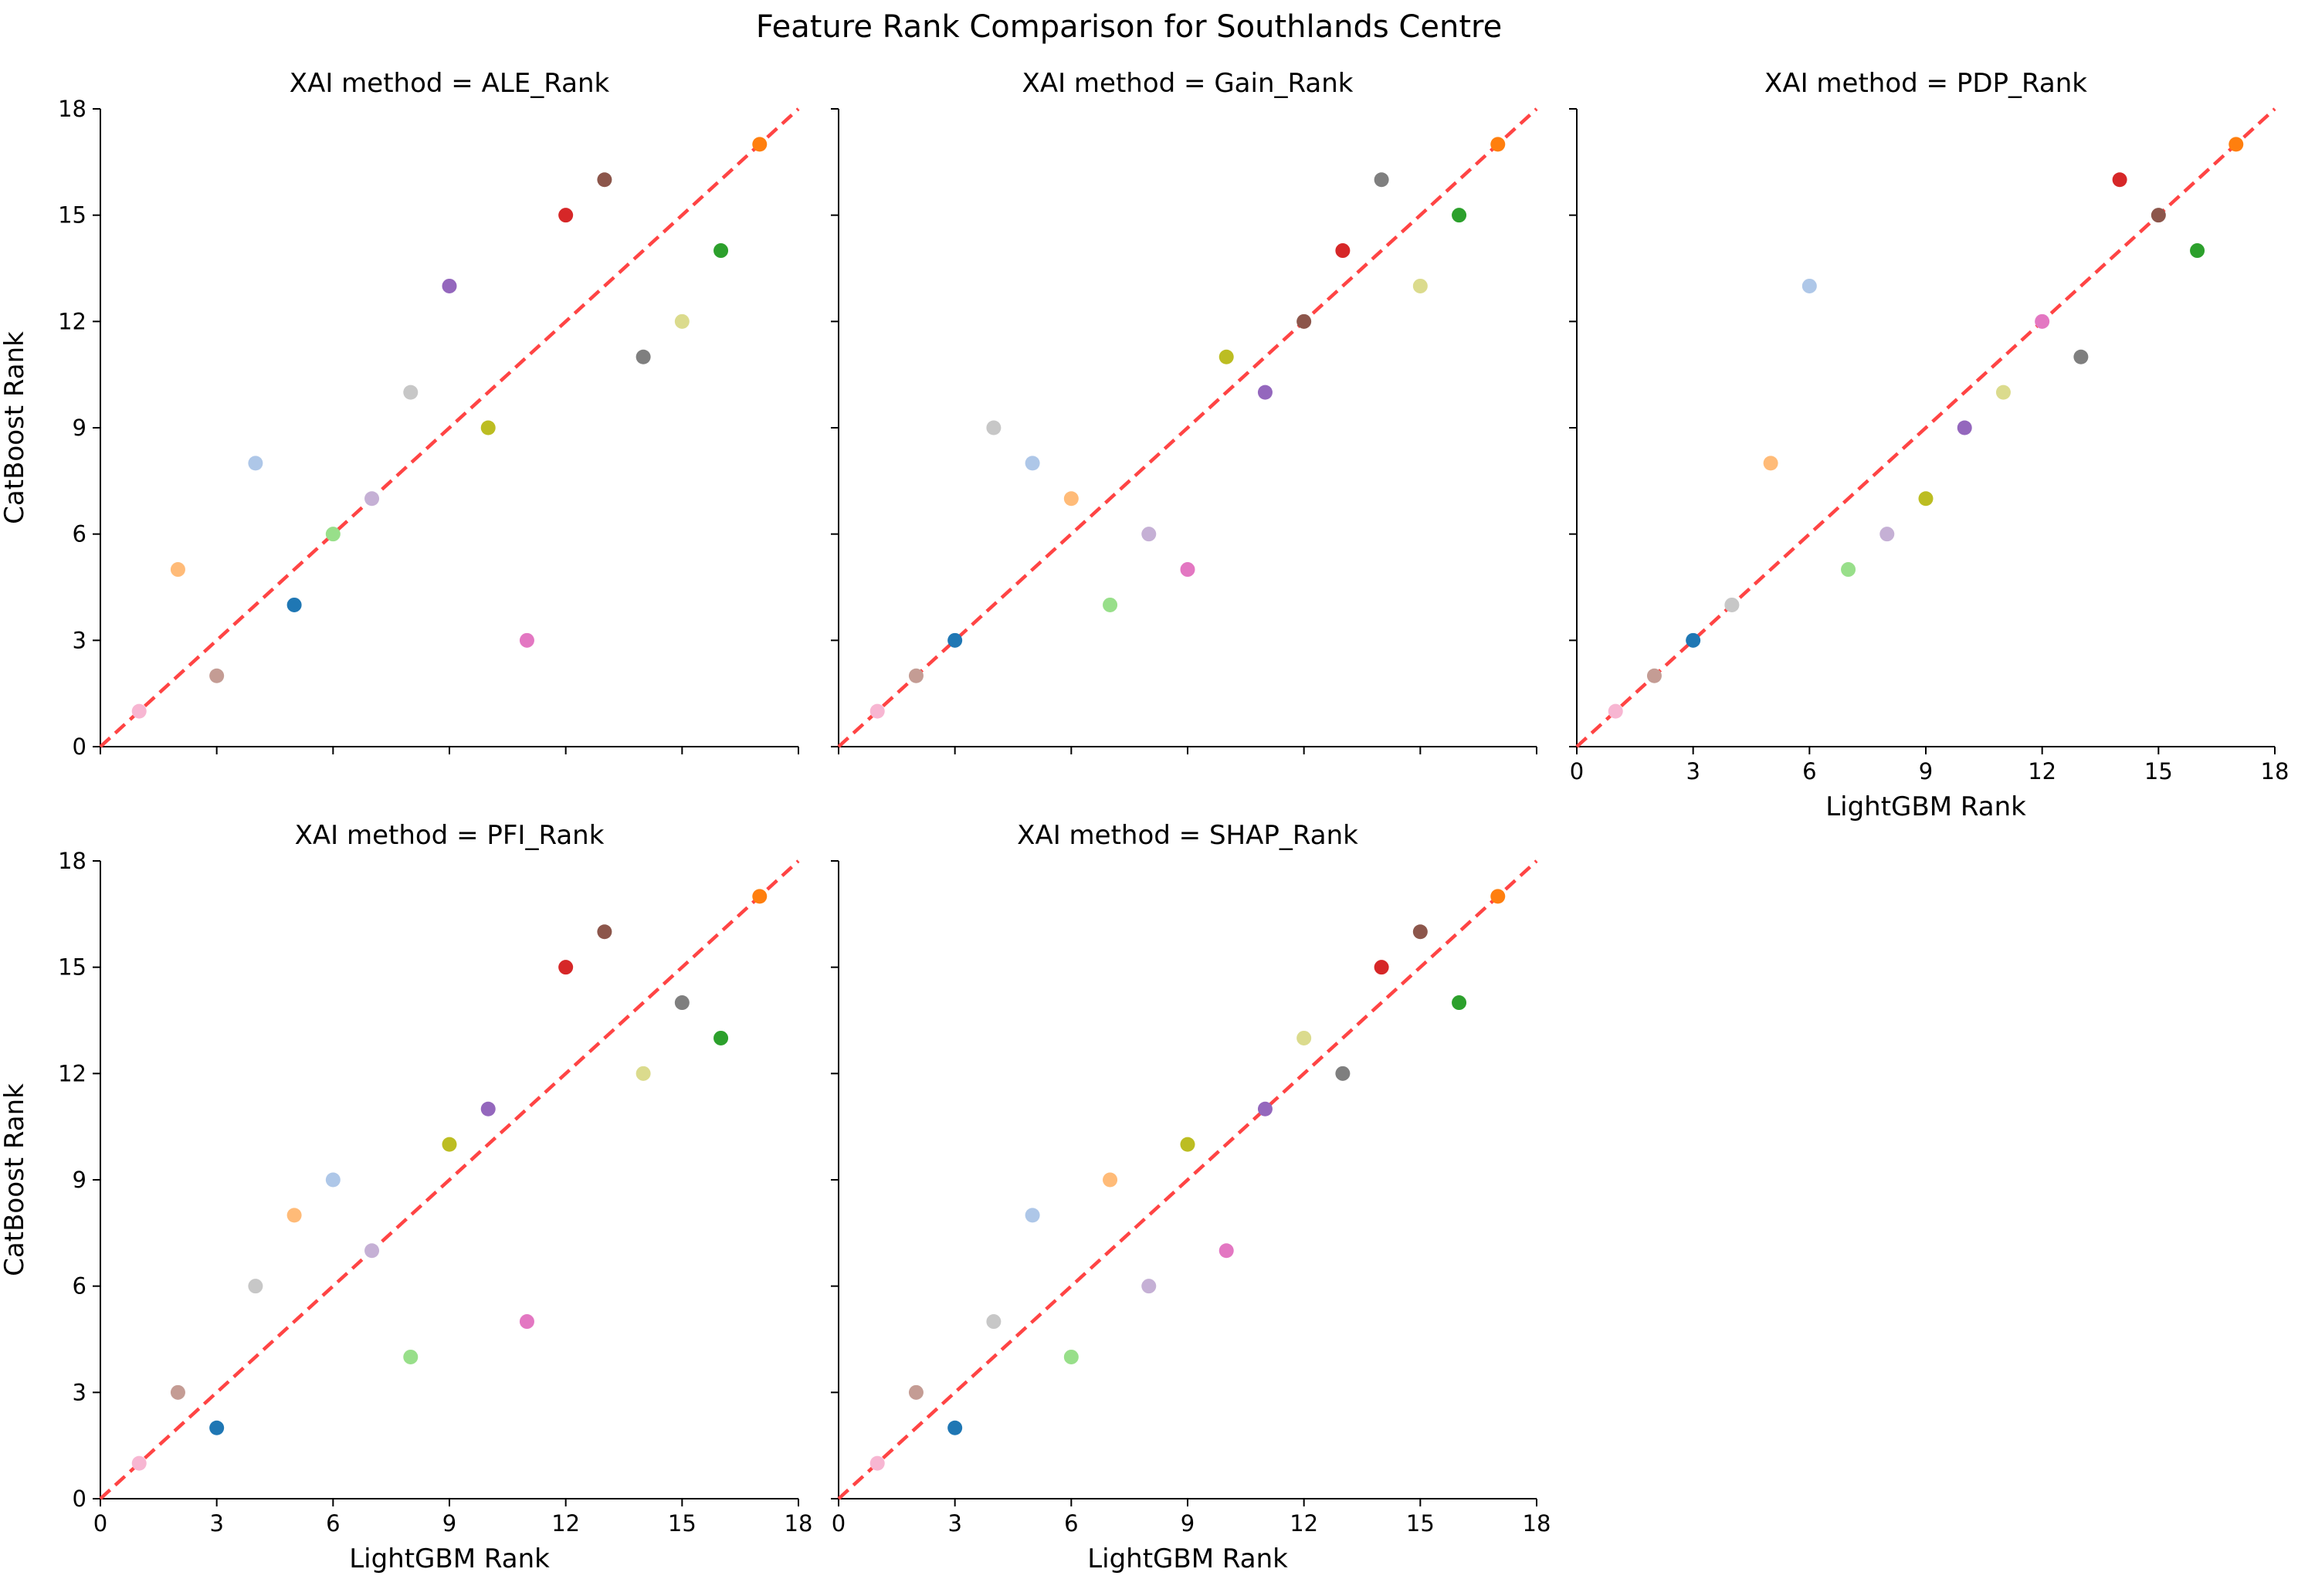 The width and height of the screenshot is (2298, 1596). Describe the element at coordinates (839, 1523) in the screenshot. I see `x-tick-label: 0` at that location.